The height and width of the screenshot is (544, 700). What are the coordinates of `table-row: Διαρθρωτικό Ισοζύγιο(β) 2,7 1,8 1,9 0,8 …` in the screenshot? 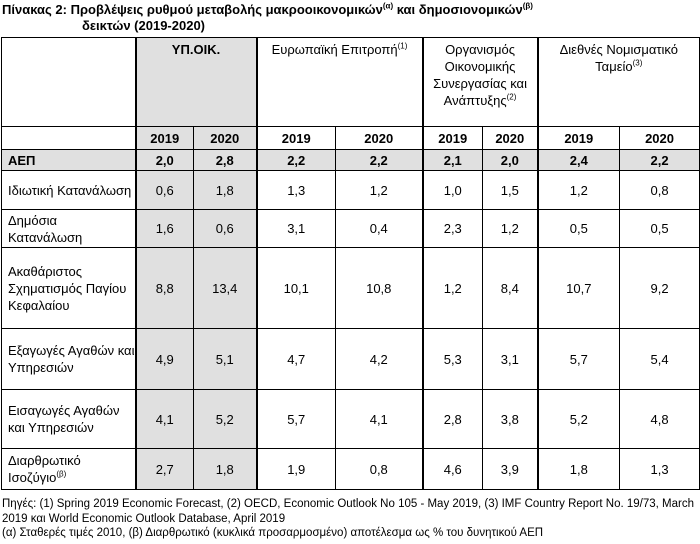 It's located at (350, 469).